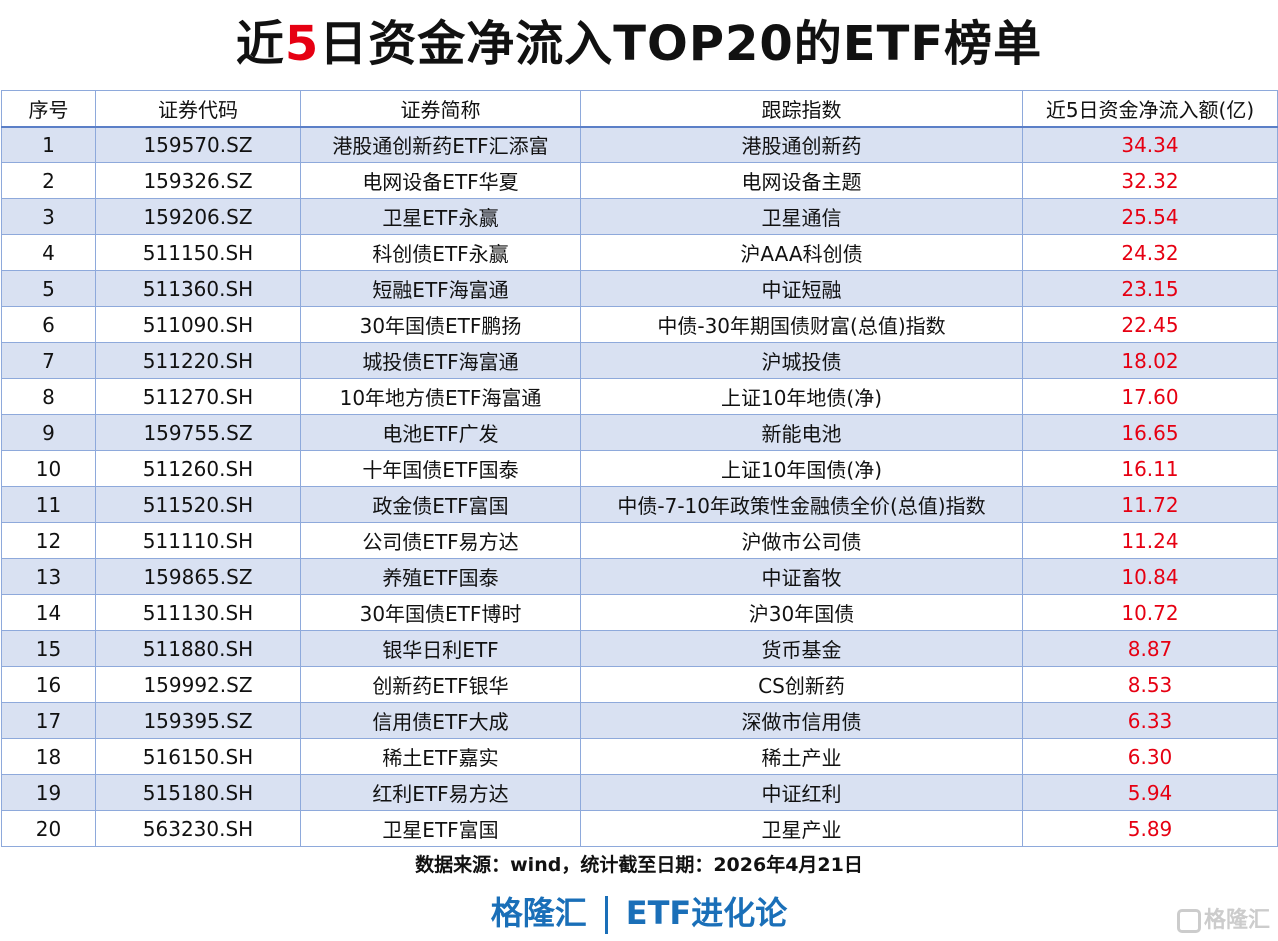  I want to click on rank-cell: 18, so click(48, 756).